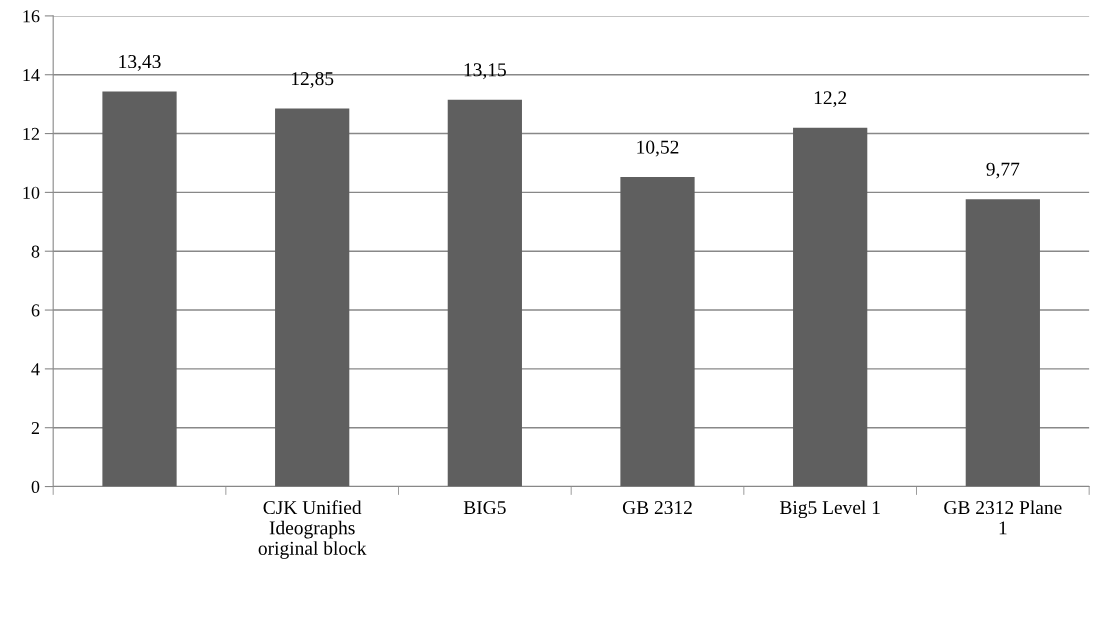 This screenshot has width=1108, height=636. I want to click on y-tick-label: 4, so click(35, 369).